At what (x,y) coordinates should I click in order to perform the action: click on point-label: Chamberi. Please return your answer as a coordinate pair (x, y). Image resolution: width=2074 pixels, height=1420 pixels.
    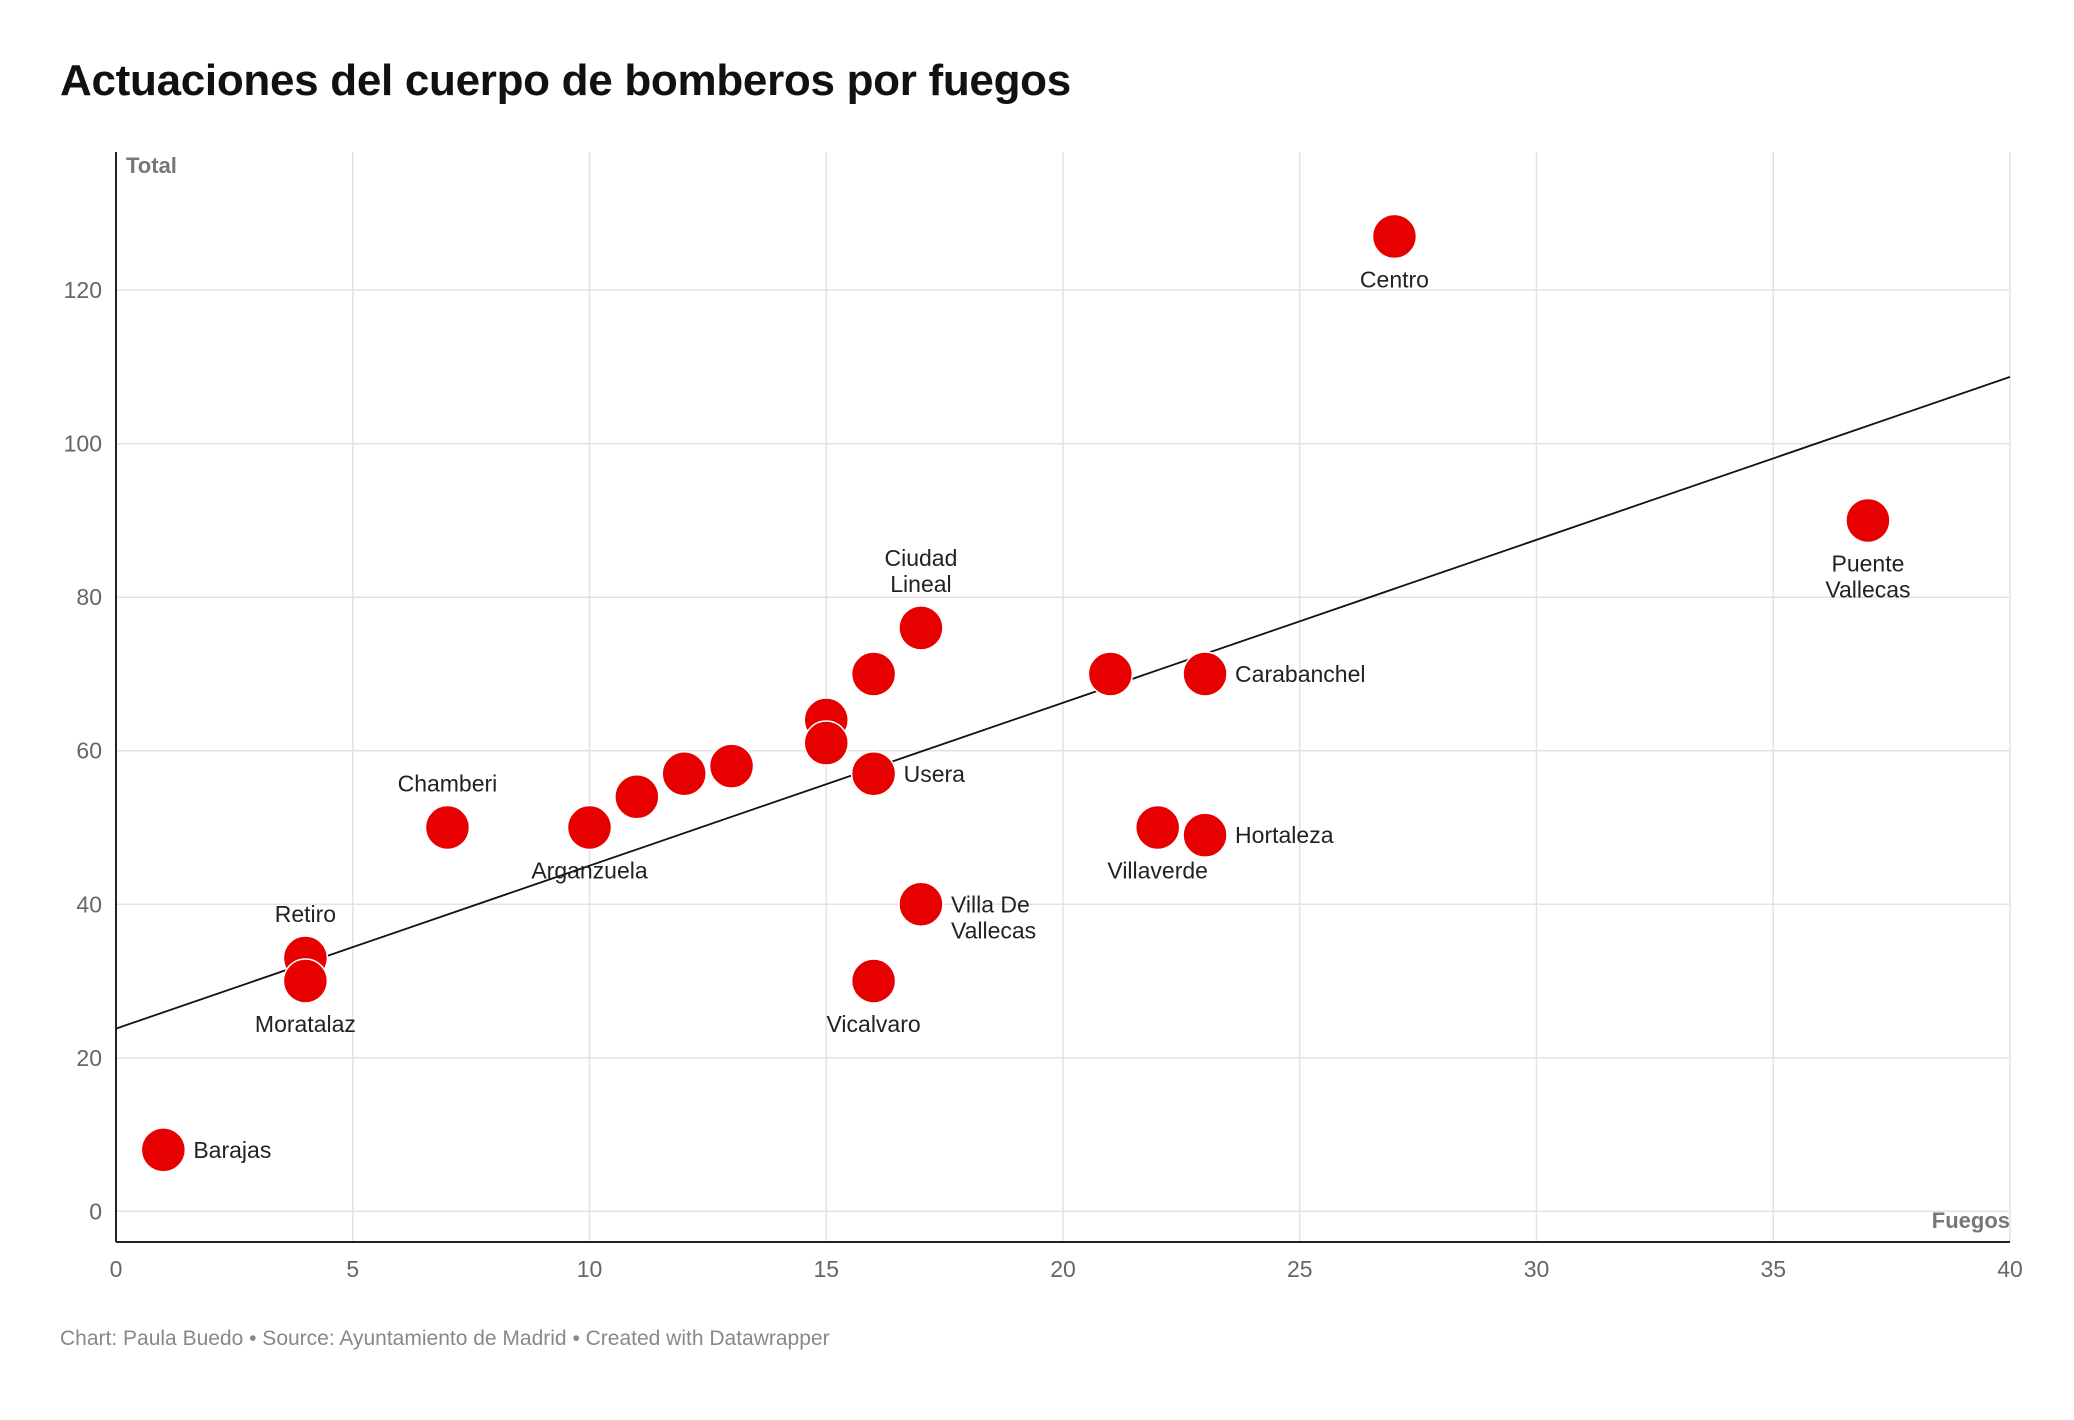
    Looking at the image, I should click on (448, 783).